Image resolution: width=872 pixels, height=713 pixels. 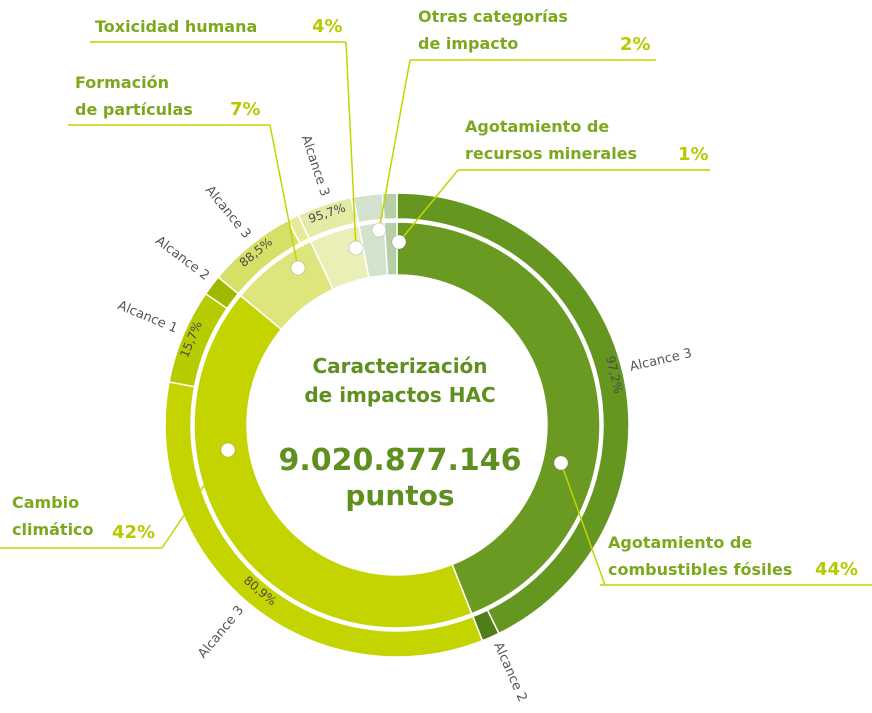 I want to click on category-label: de impacto, so click(x=468, y=43).